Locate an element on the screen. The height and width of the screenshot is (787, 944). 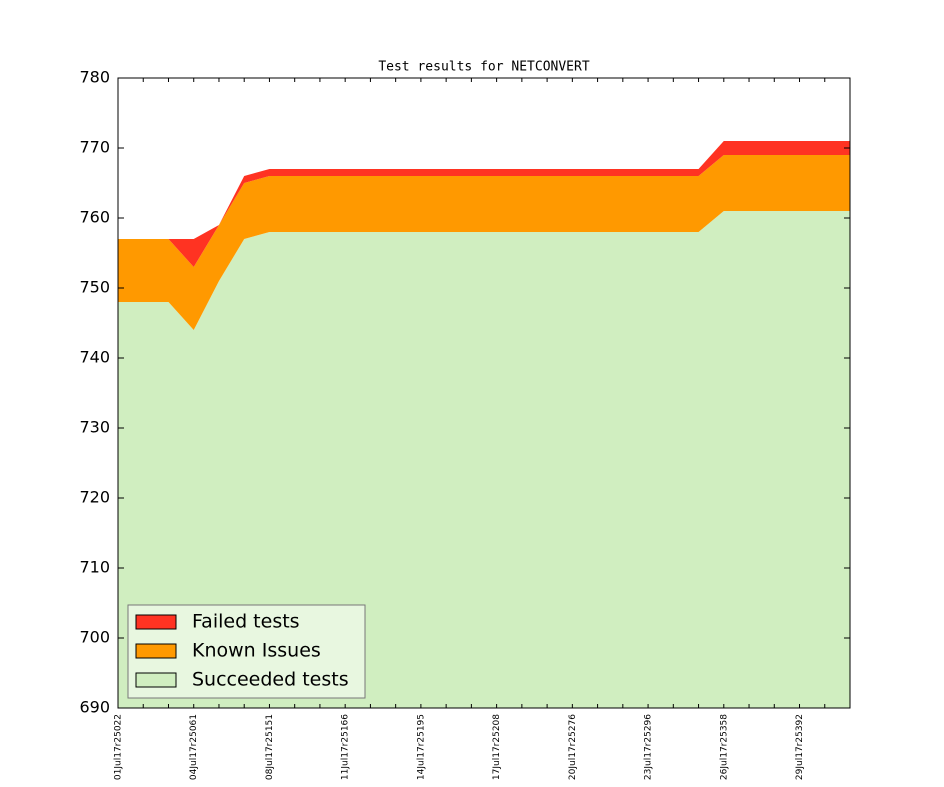
x-tick-label: 29Jul17r25392 is located at coordinates (800, 747).